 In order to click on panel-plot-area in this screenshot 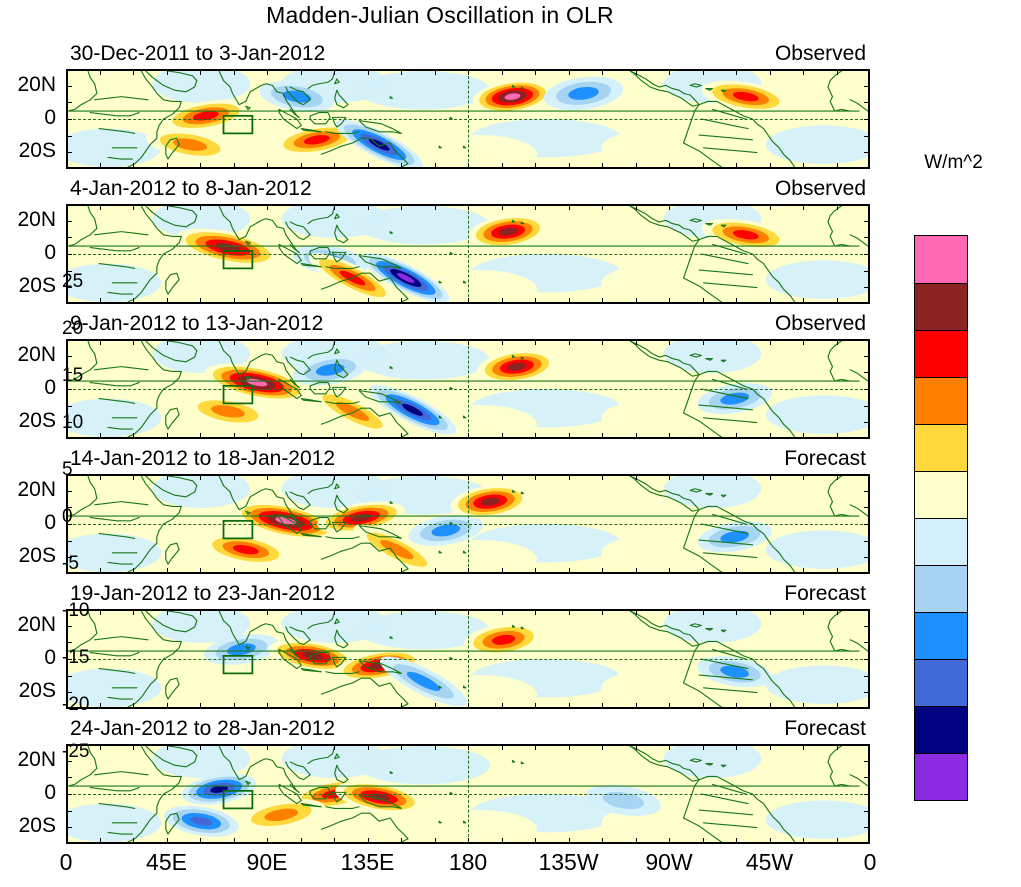, I will do `click(468, 794)`.